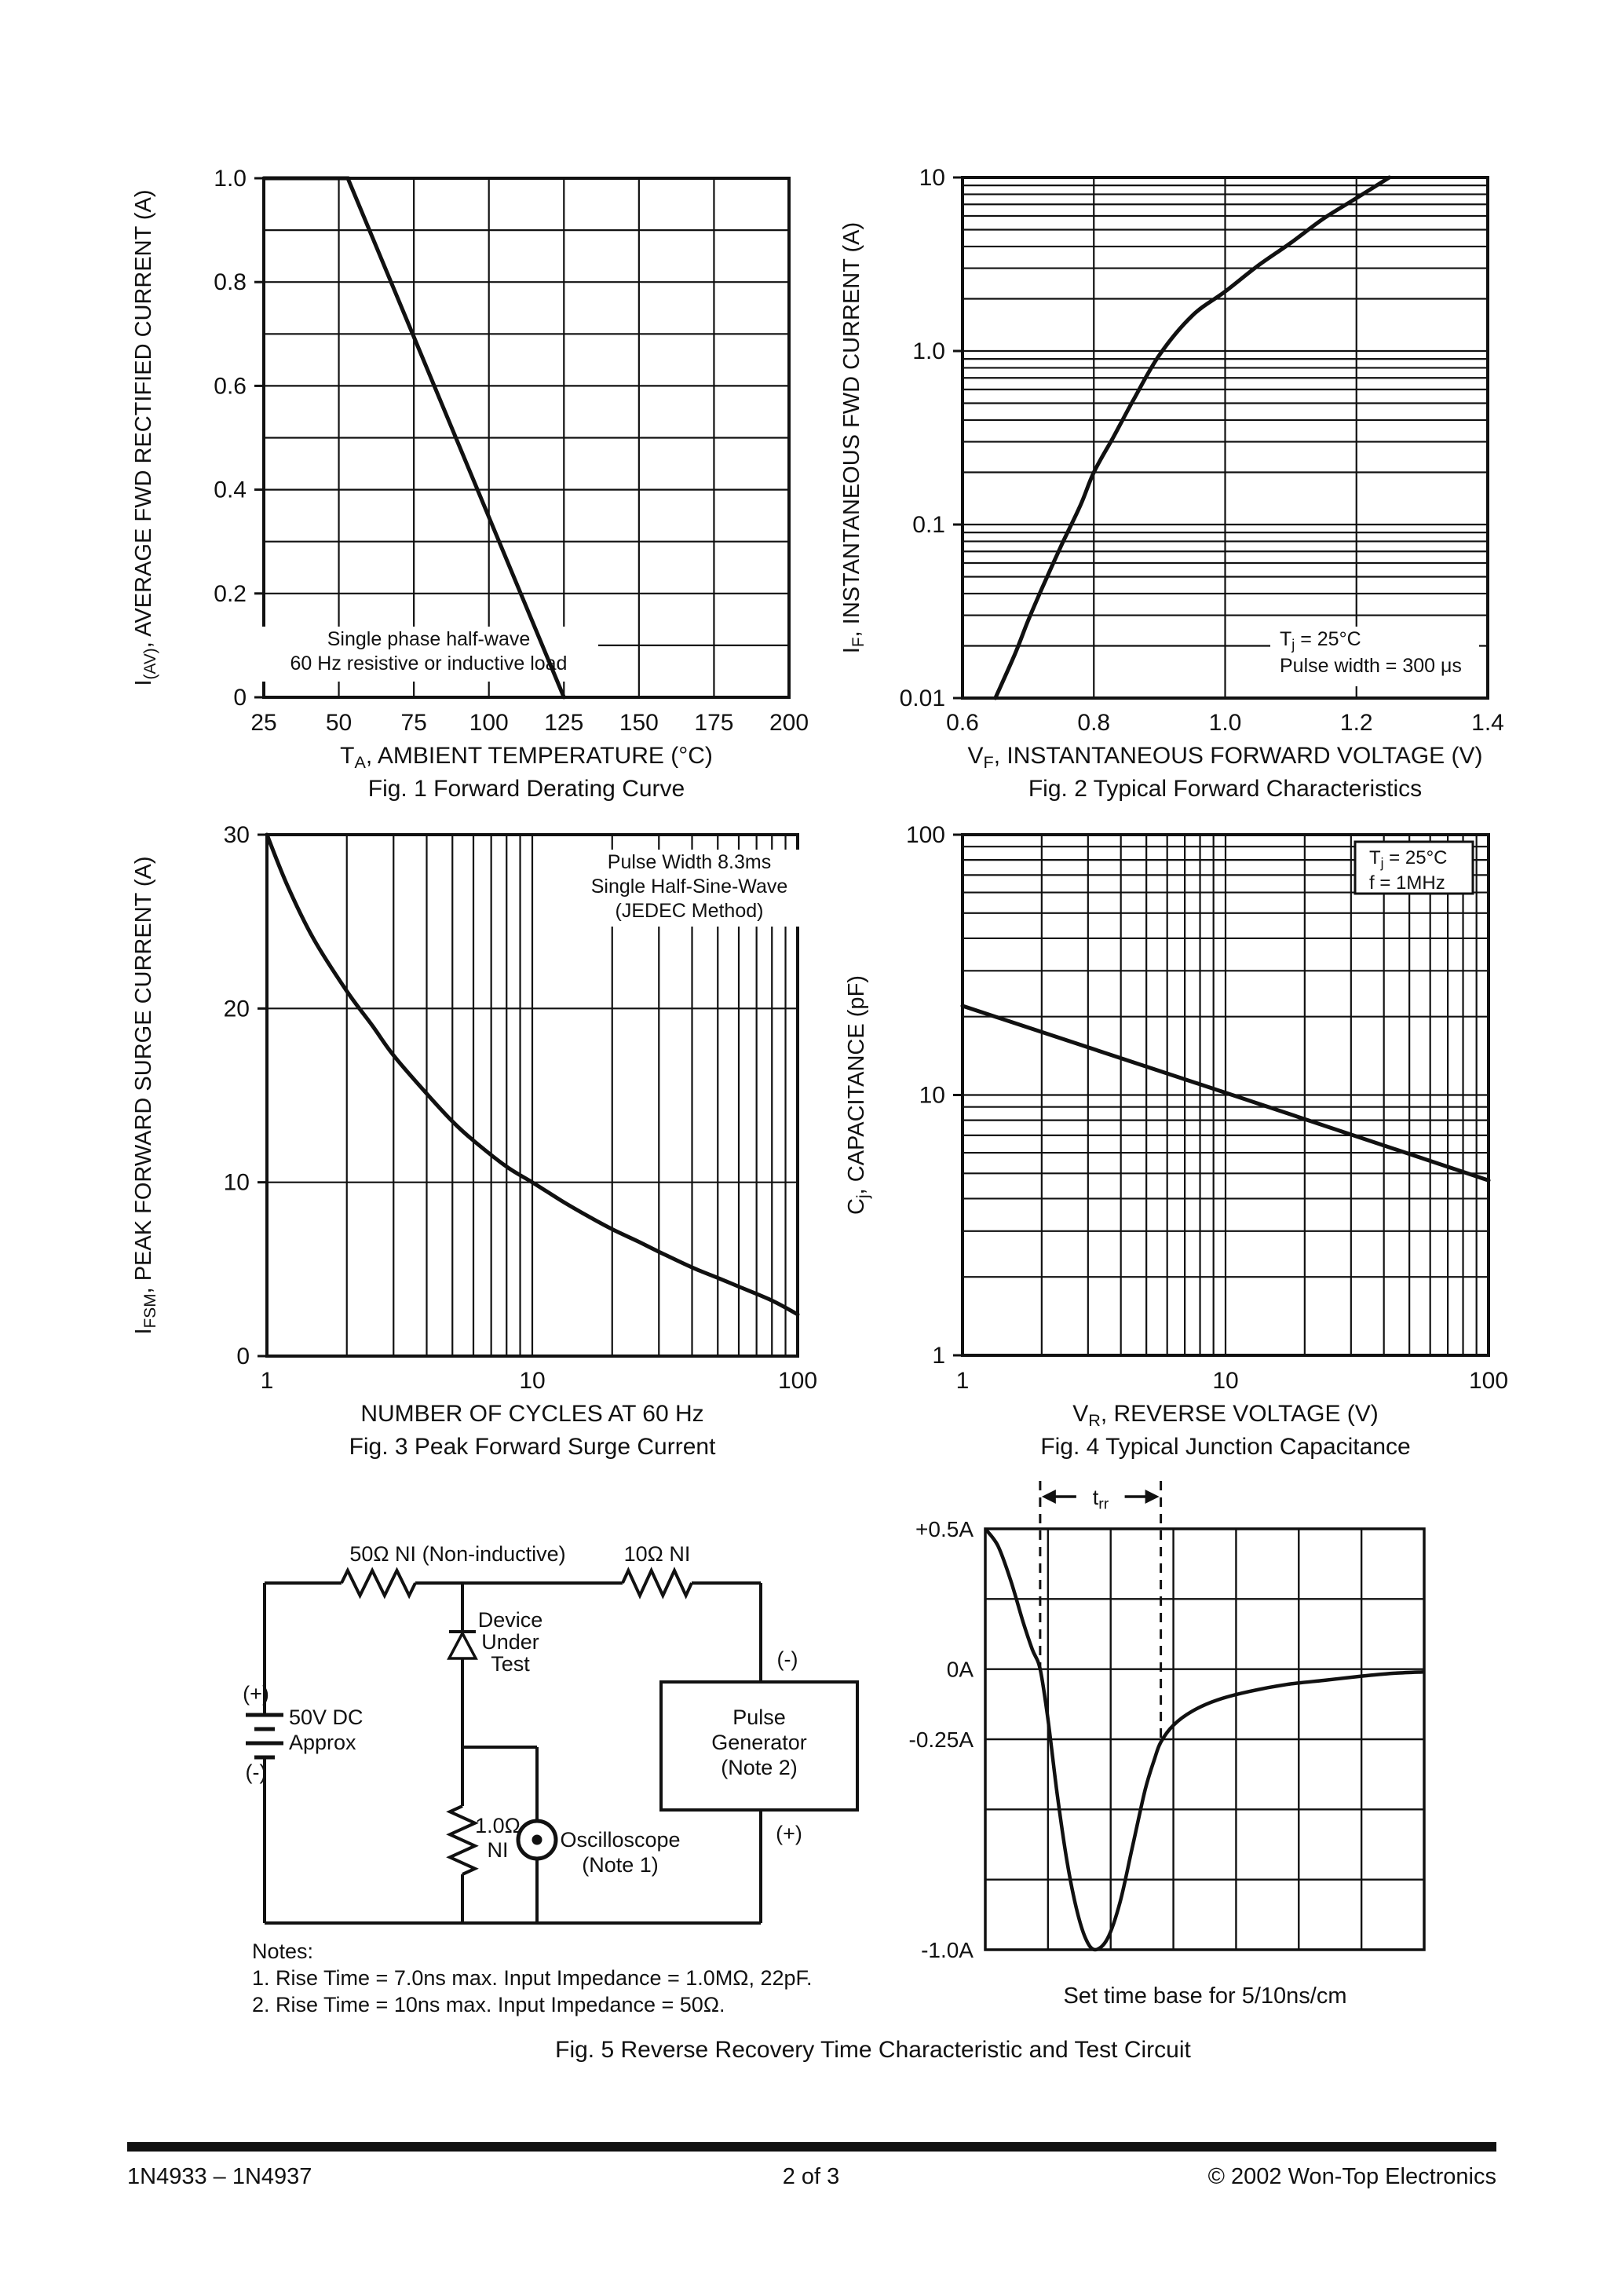 Image resolution: width=1622 pixels, height=2296 pixels. Describe the element at coordinates (526, 758) in the screenshot. I see `fig1-x-axis-title: TA, AMBIENT TEMPERATURE (°C)` at that location.